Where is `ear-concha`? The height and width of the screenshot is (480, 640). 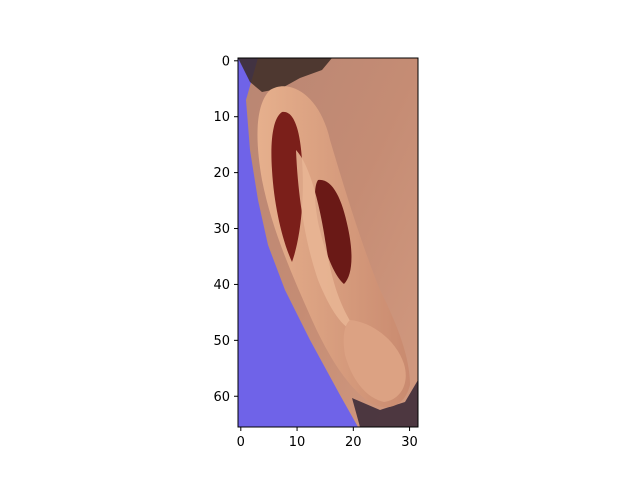 ear-concha is located at coordinates (333, 231).